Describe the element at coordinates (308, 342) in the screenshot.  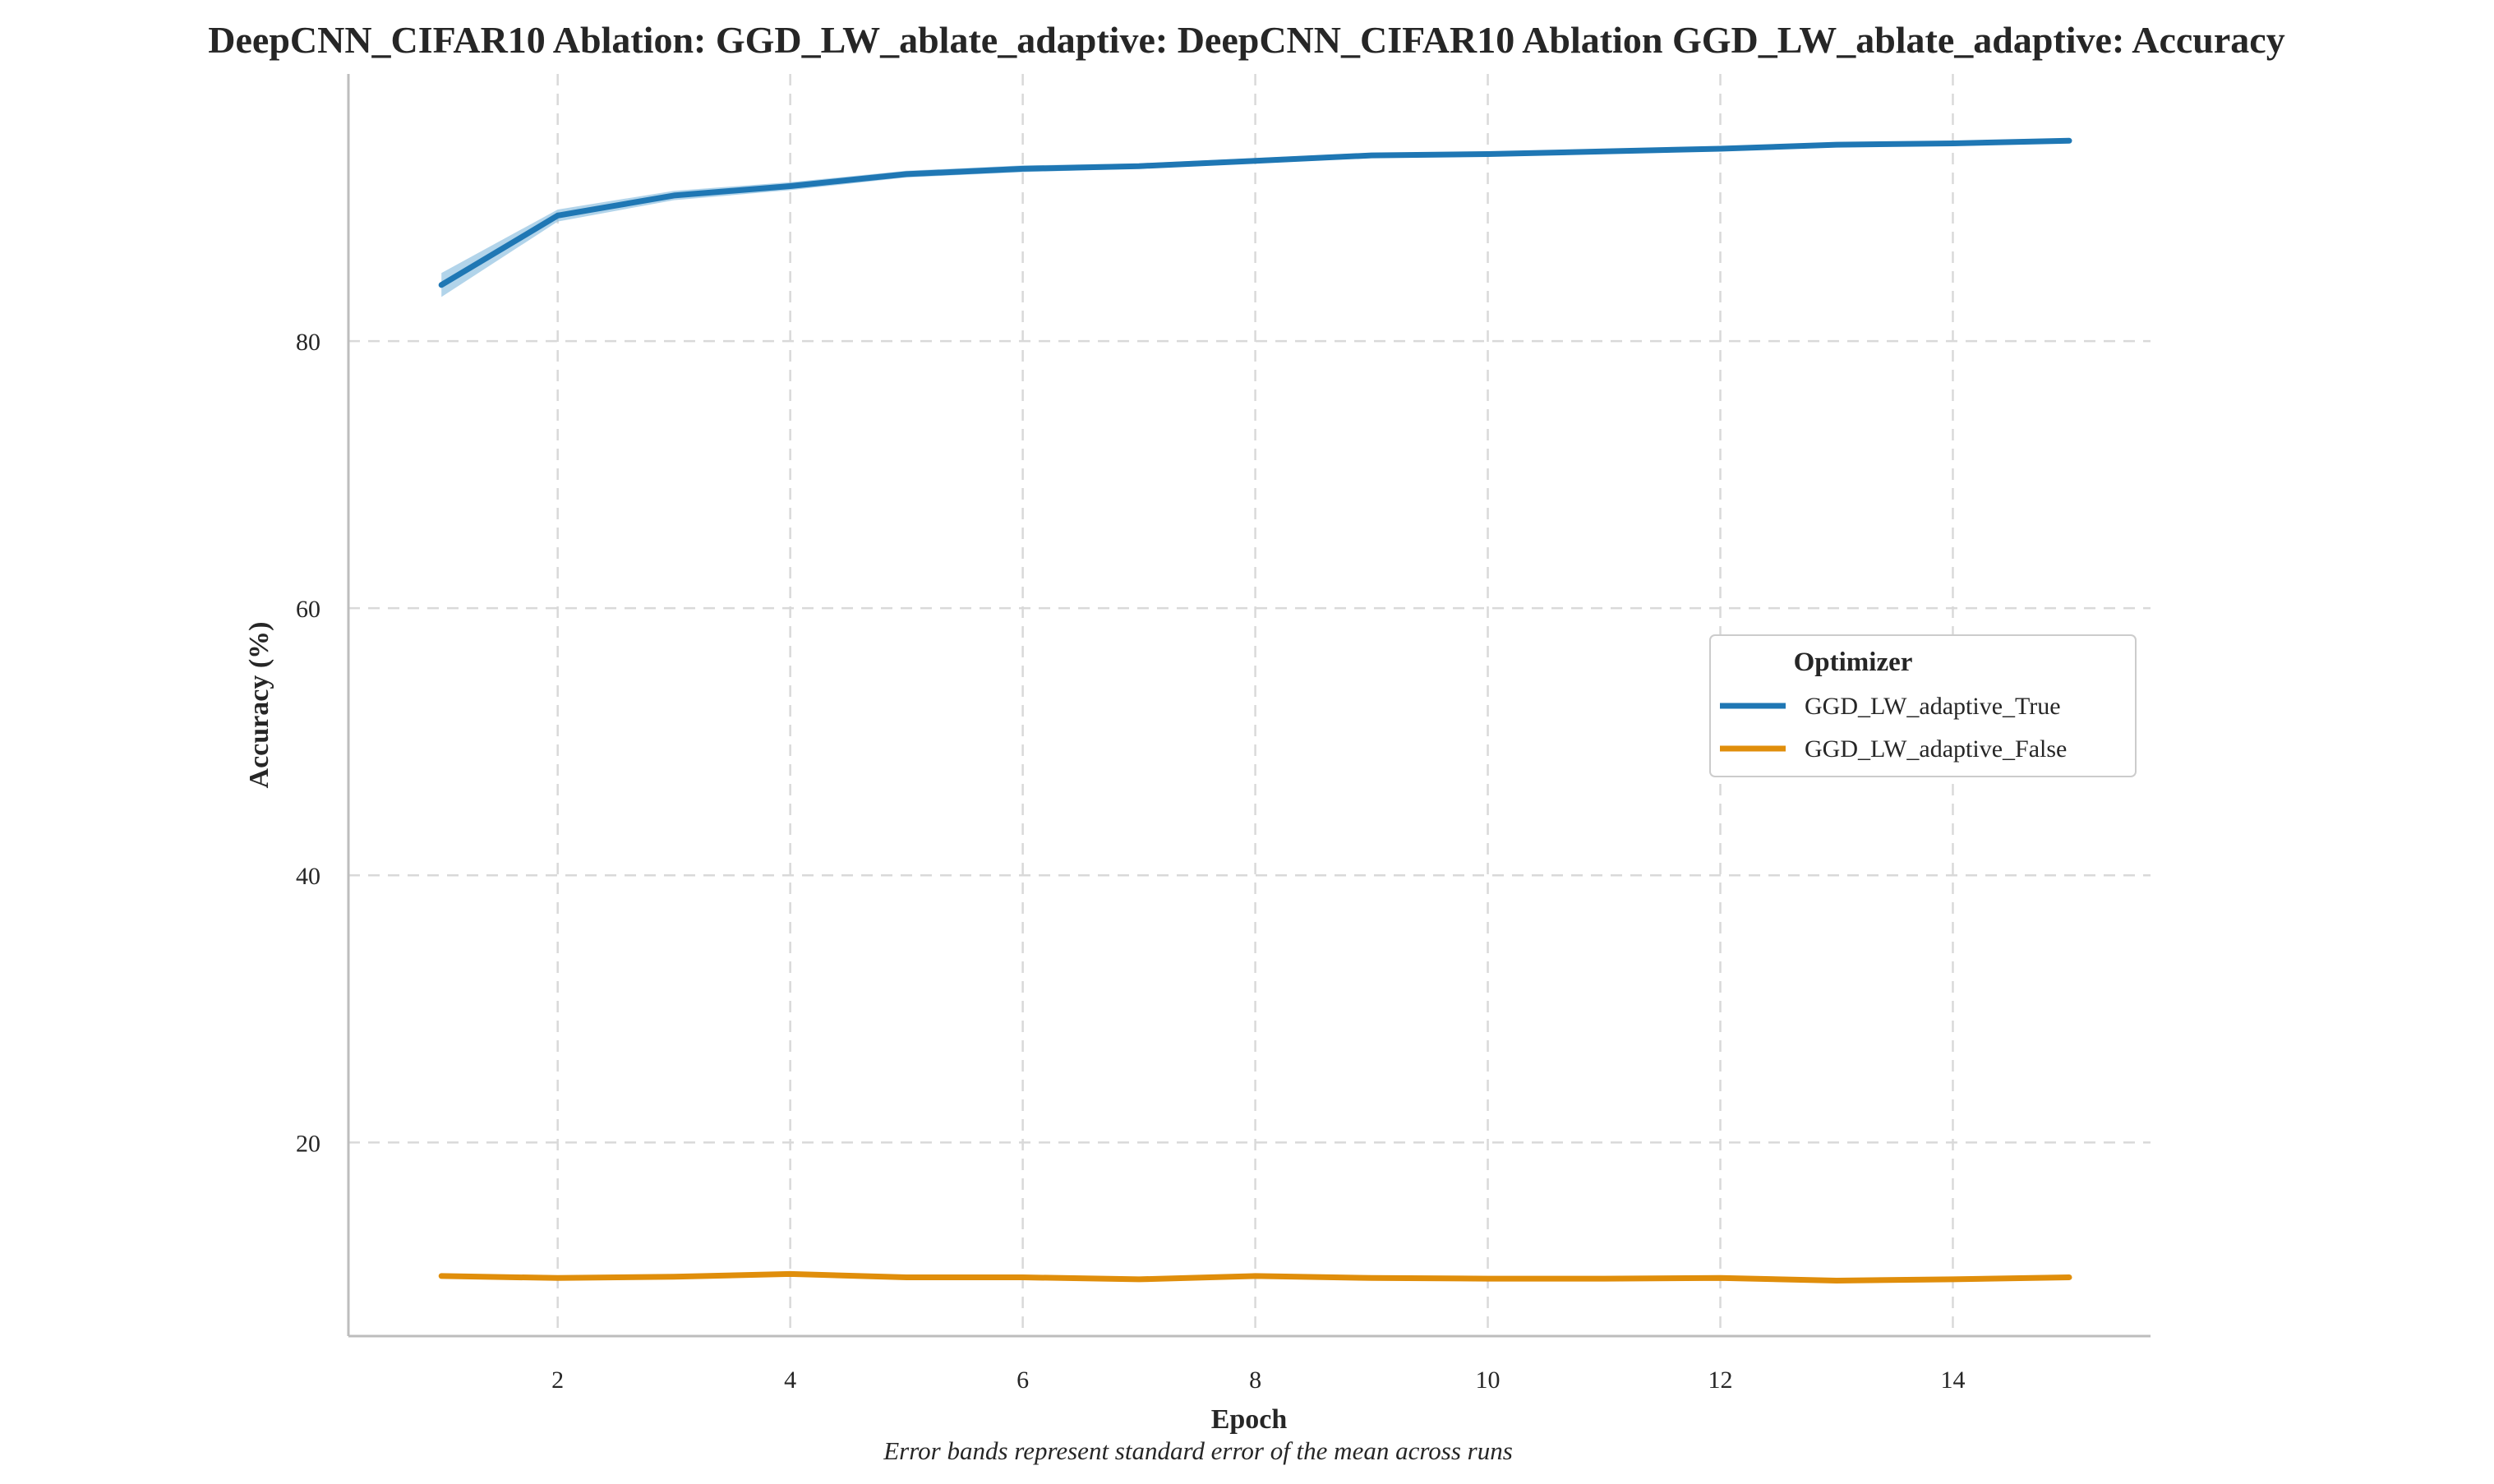
I see `y-tick-label: 80` at that location.